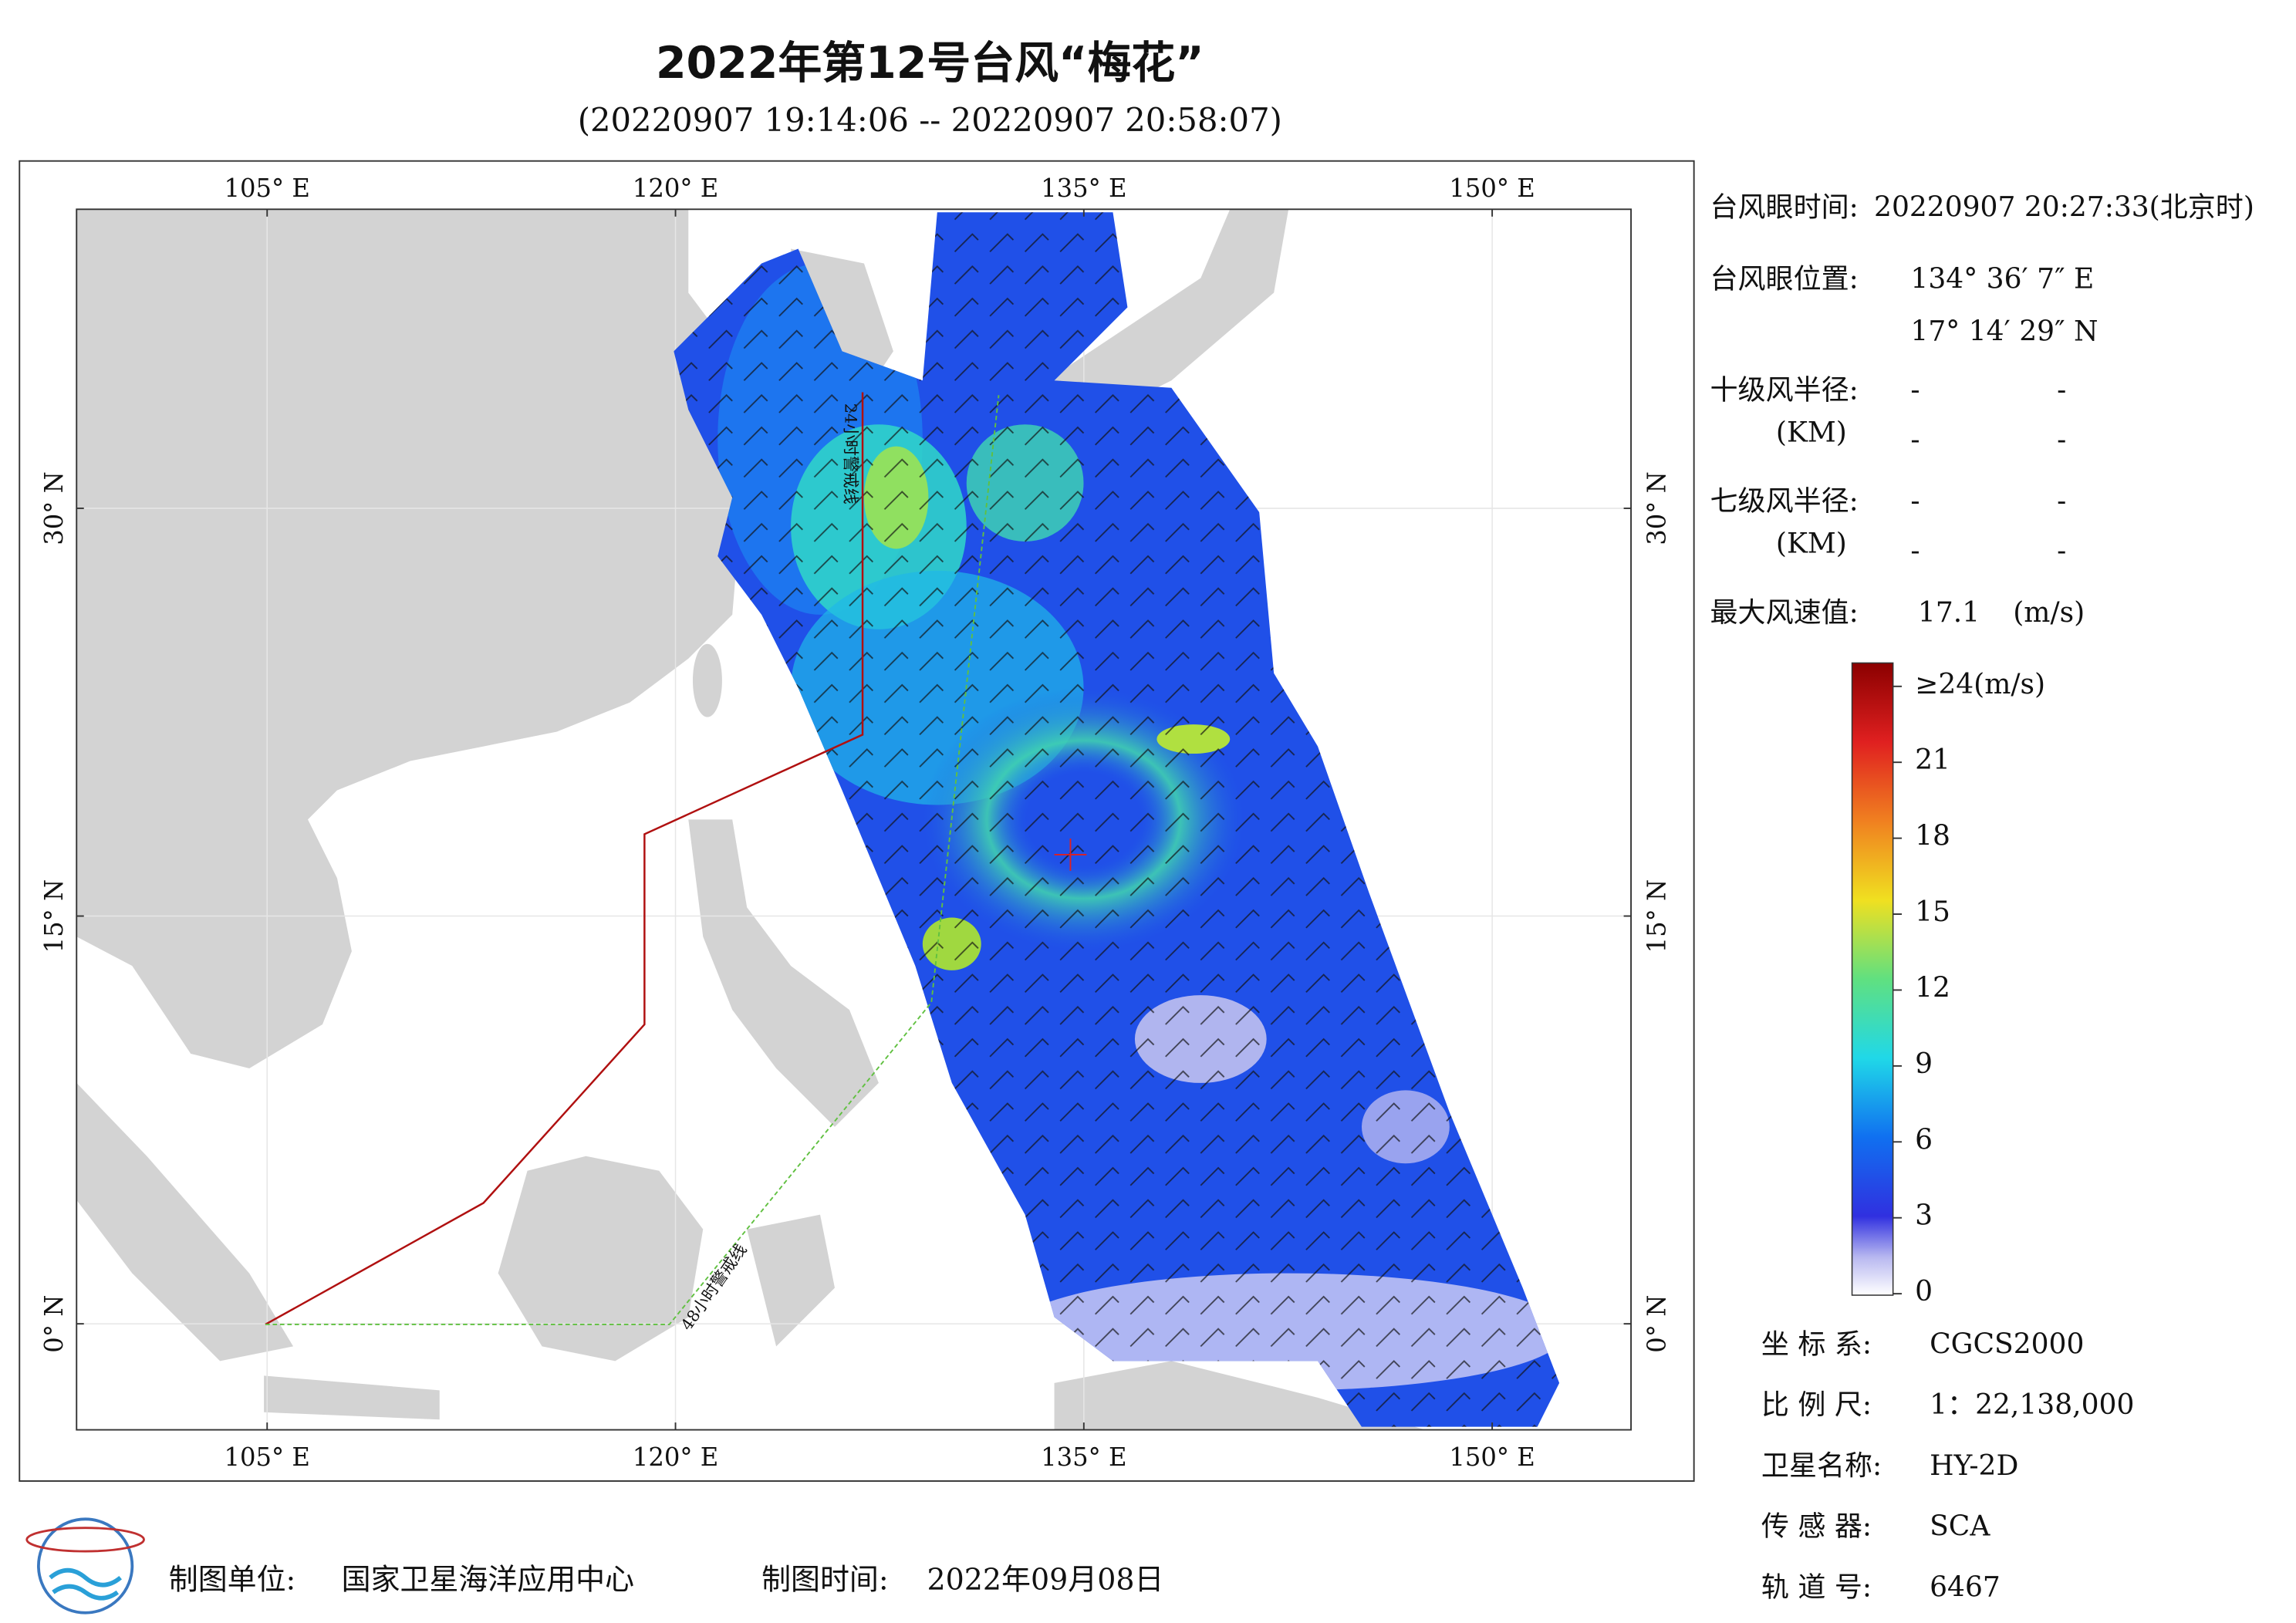 This screenshot has width=2296, height=1623. What do you see at coordinates (1932, 988) in the screenshot?
I see `colorbar-tick-label: 12` at bounding box center [1932, 988].